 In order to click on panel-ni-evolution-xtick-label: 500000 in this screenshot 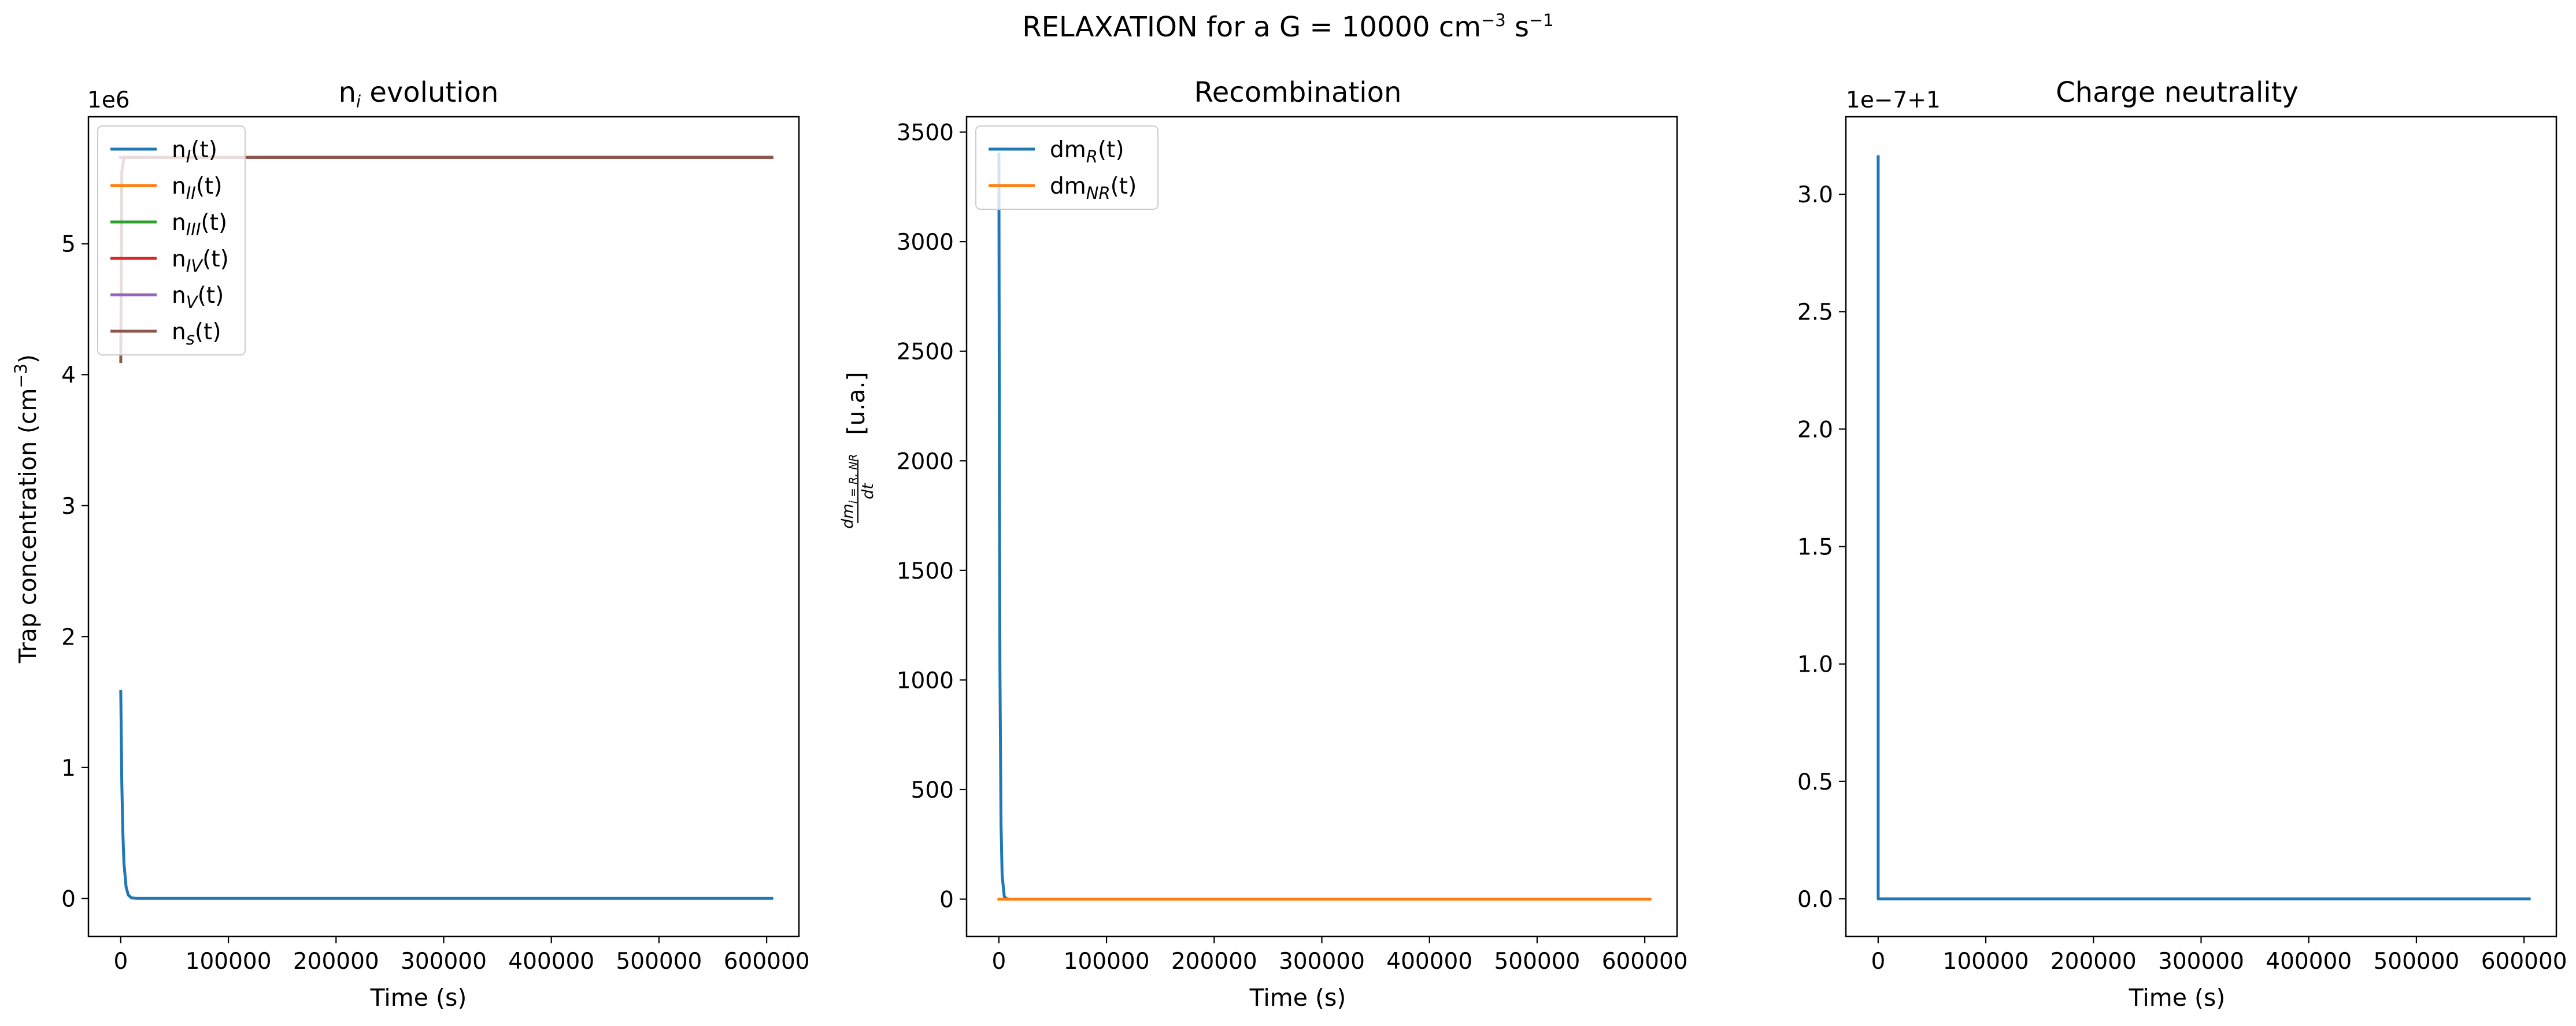, I will do `click(659, 962)`.